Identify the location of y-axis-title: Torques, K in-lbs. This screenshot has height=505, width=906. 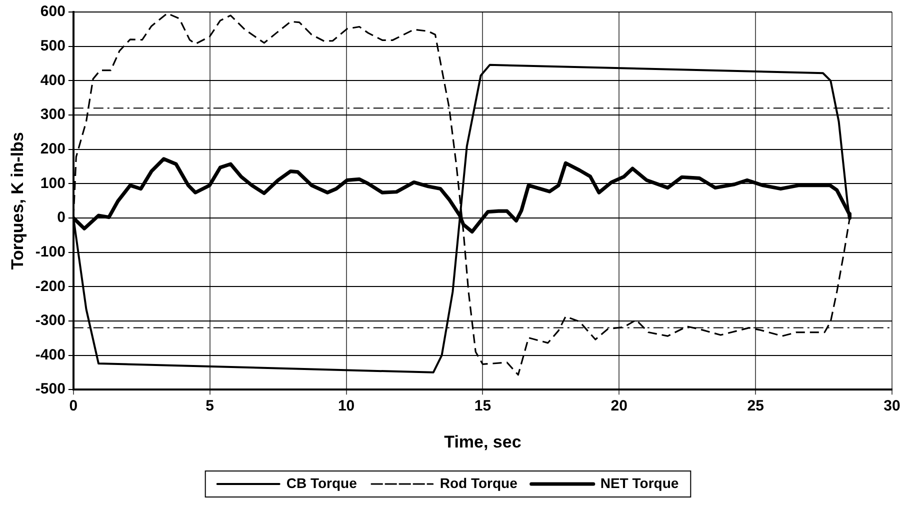
(17, 201).